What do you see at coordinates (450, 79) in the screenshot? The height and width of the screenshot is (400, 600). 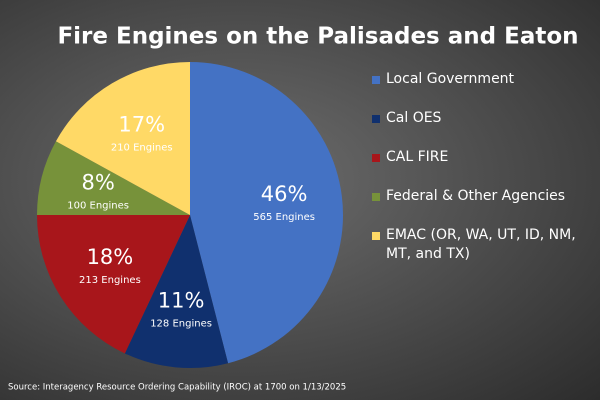 I see `legend-label: Local Government` at bounding box center [450, 79].